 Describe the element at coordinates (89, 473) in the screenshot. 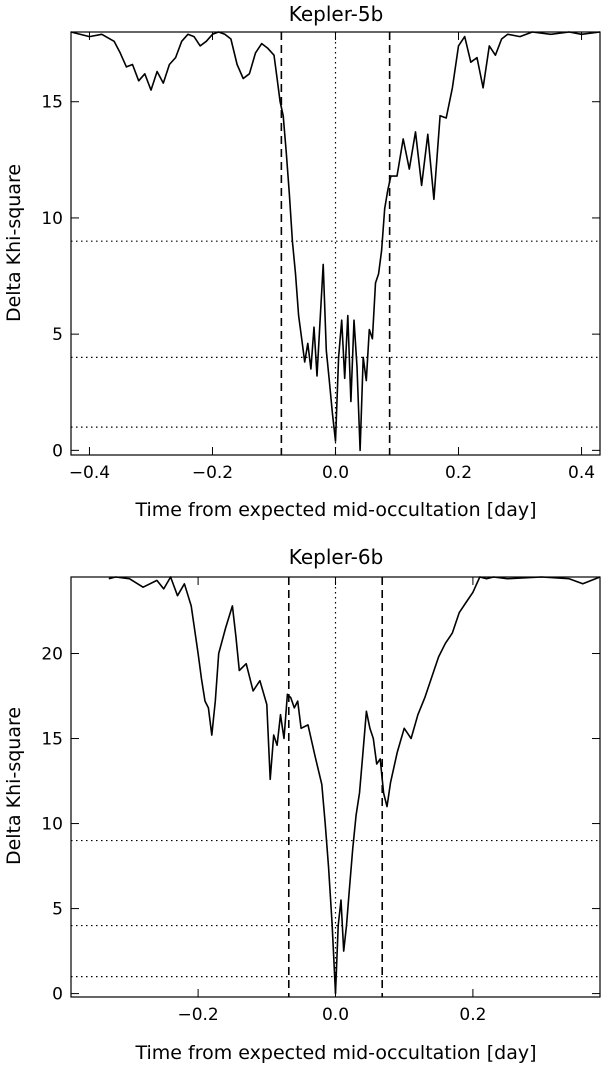

I see `x-tick-label: −0.4` at that location.